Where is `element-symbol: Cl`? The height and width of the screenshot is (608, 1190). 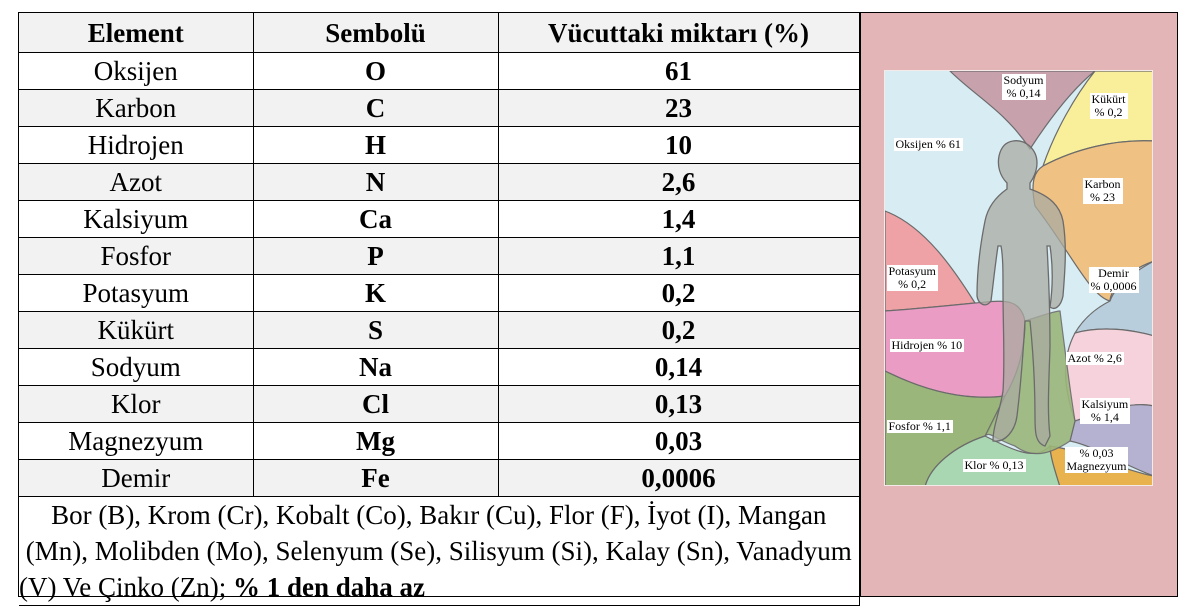
element-symbol: Cl is located at coordinates (375, 404).